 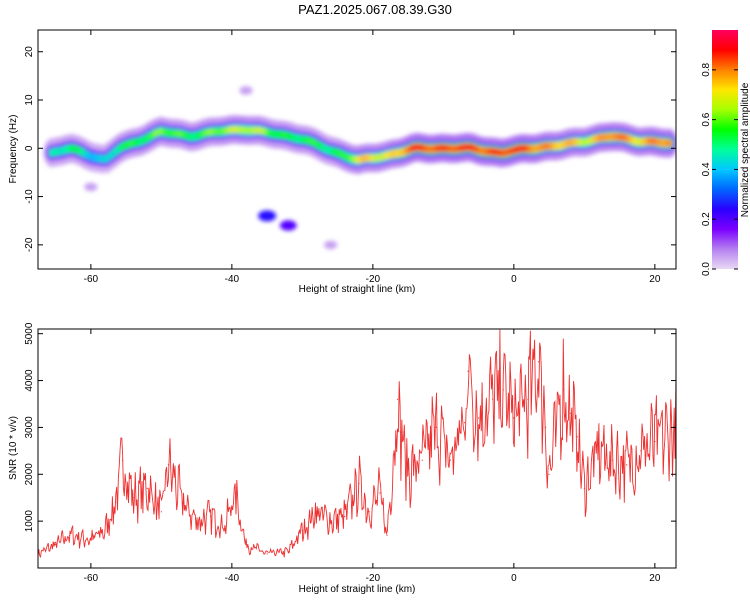 I want to click on colorbar-tick-label: 0.2, so click(x=706, y=219).